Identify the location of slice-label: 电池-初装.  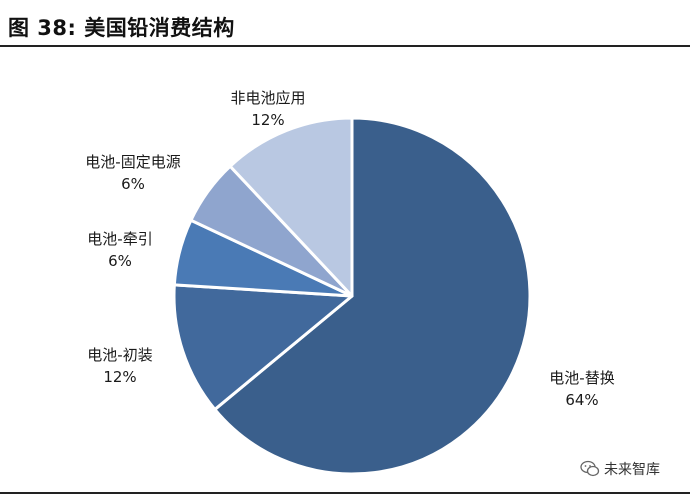
(119, 355).